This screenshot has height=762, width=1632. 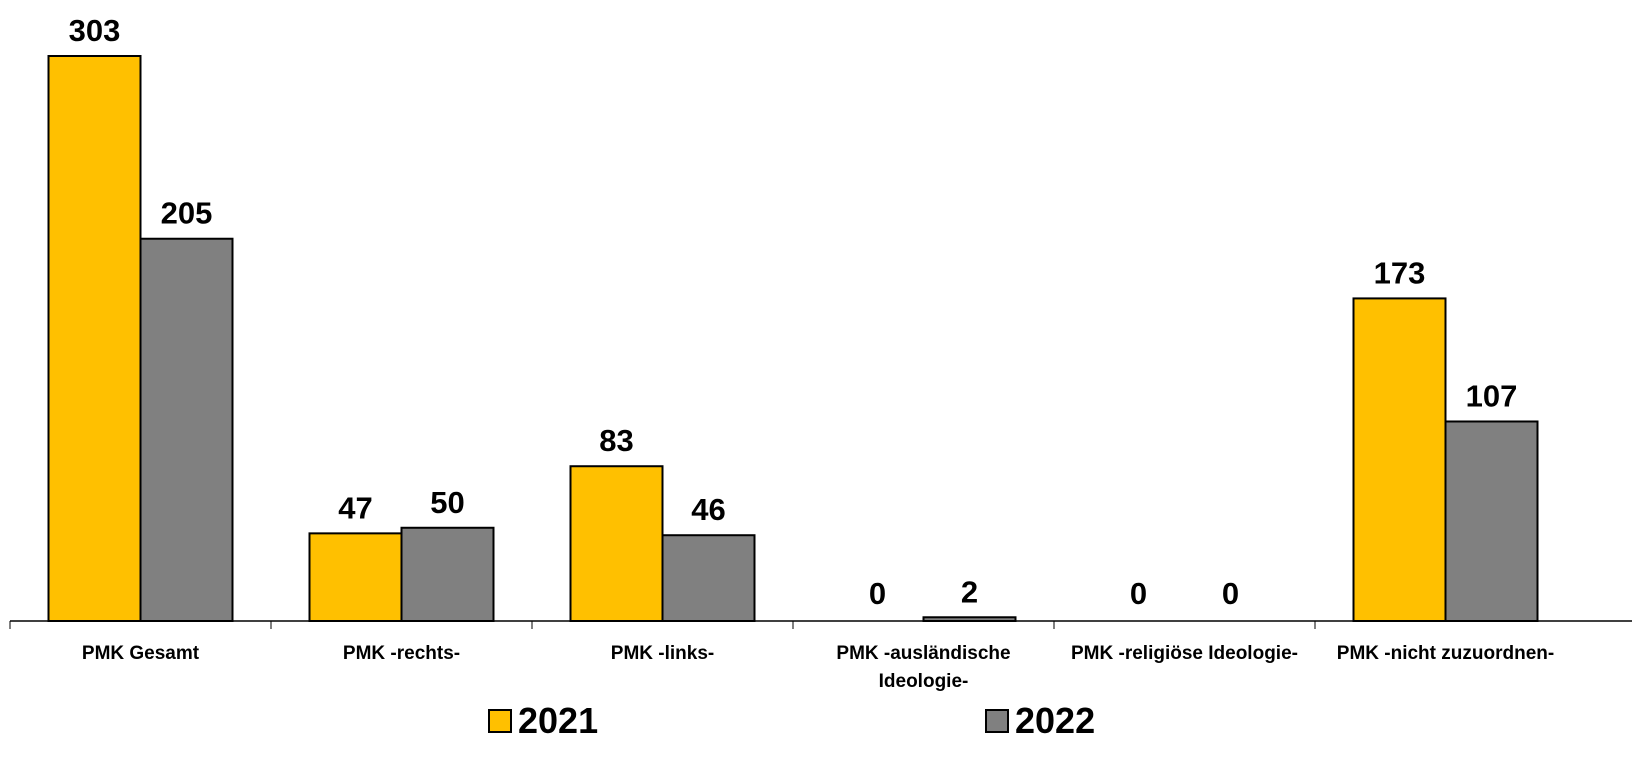 What do you see at coordinates (447, 502) in the screenshot?
I see `value-label-2022-pmk-rechts: 50` at bounding box center [447, 502].